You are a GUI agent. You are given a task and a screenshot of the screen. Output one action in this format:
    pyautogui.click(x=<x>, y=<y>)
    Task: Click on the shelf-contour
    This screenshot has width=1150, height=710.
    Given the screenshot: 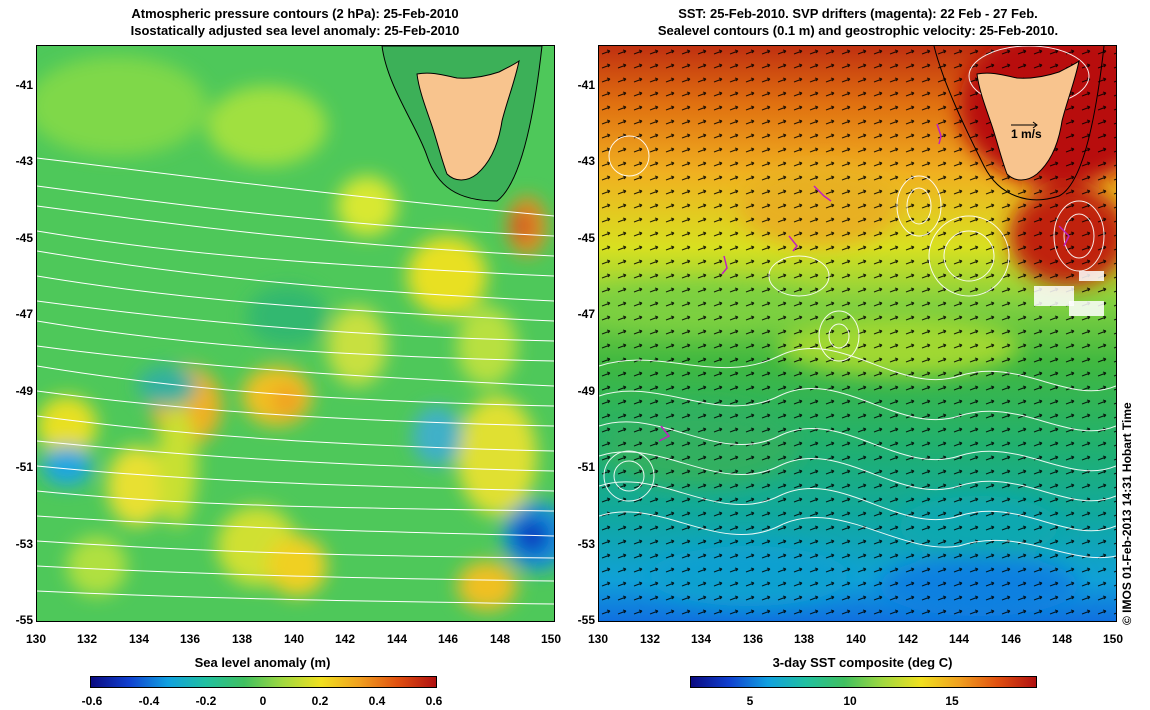 What is the action you would take?
    pyautogui.click(x=1019, y=123)
    